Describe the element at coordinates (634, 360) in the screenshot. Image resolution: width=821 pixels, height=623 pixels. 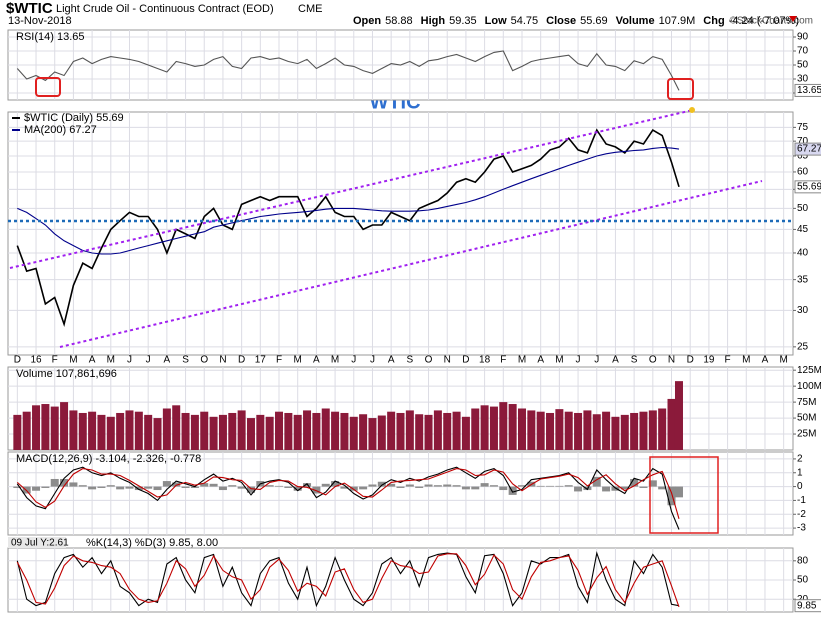
I see `x-tick-label: S` at that location.